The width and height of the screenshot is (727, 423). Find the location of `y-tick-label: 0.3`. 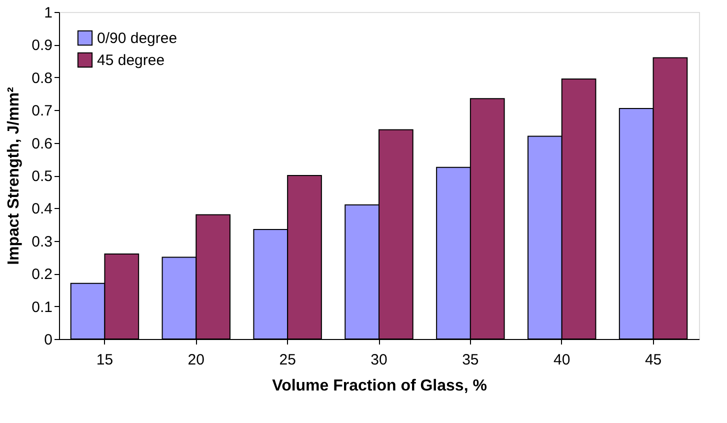

y-tick-label: 0.3 is located at coordinates (42, 241).